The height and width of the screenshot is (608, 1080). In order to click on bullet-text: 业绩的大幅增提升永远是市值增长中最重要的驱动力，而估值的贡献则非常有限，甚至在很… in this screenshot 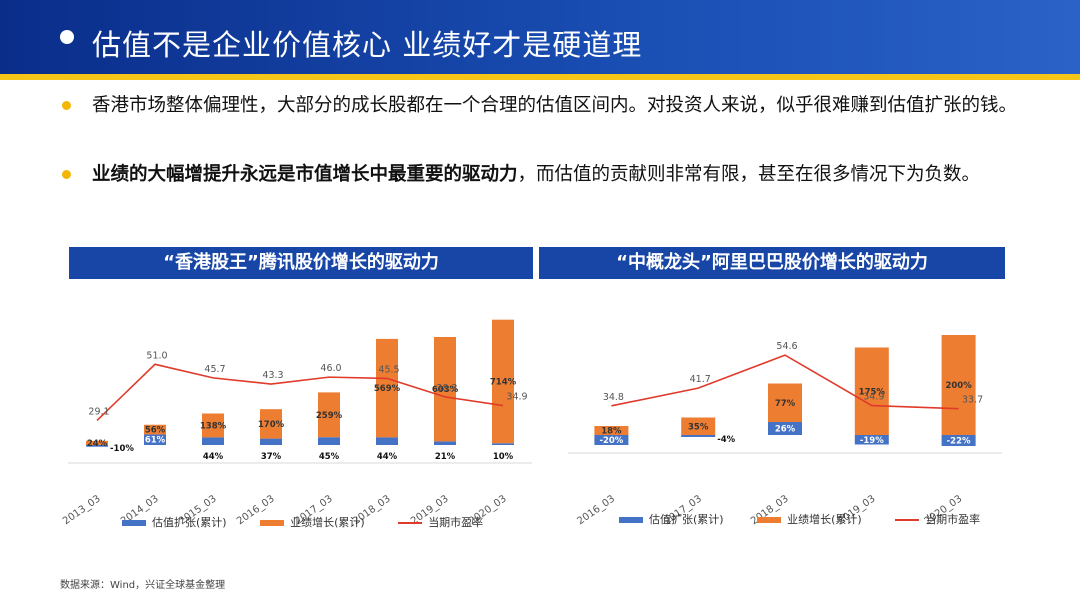, I will do `click(557, 174)`.